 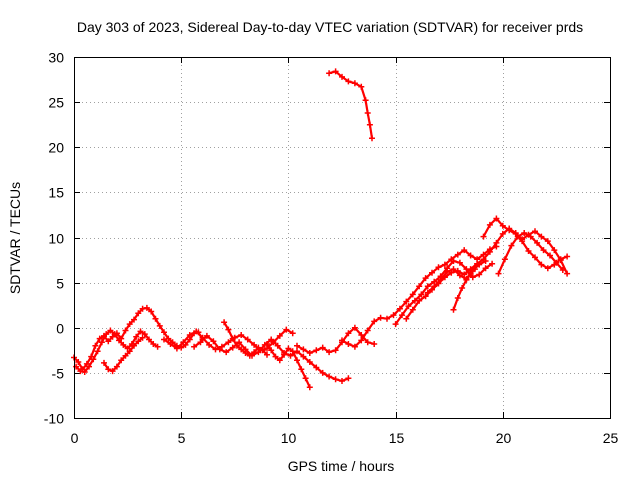 What do you see at coordinates (60, 284) in the screenshot?
I see `y-tick-label: 5` at bounding box center [60, 284].